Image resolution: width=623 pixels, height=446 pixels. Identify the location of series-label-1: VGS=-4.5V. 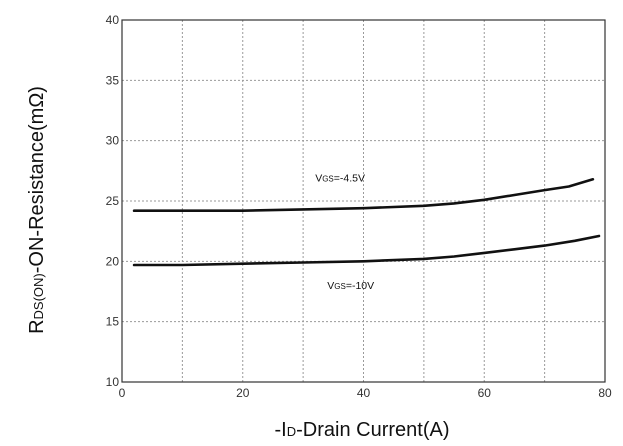
(340, 179).